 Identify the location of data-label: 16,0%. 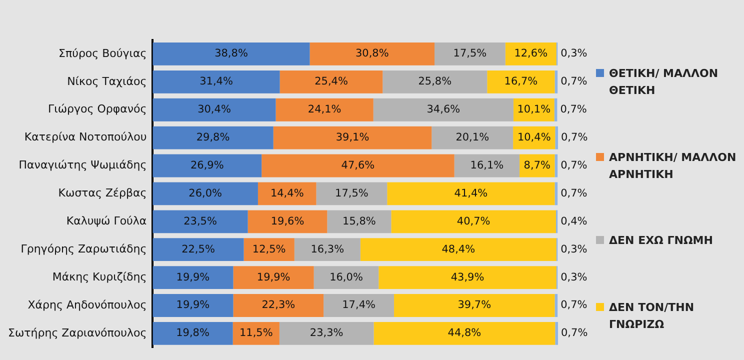
(346, 277).